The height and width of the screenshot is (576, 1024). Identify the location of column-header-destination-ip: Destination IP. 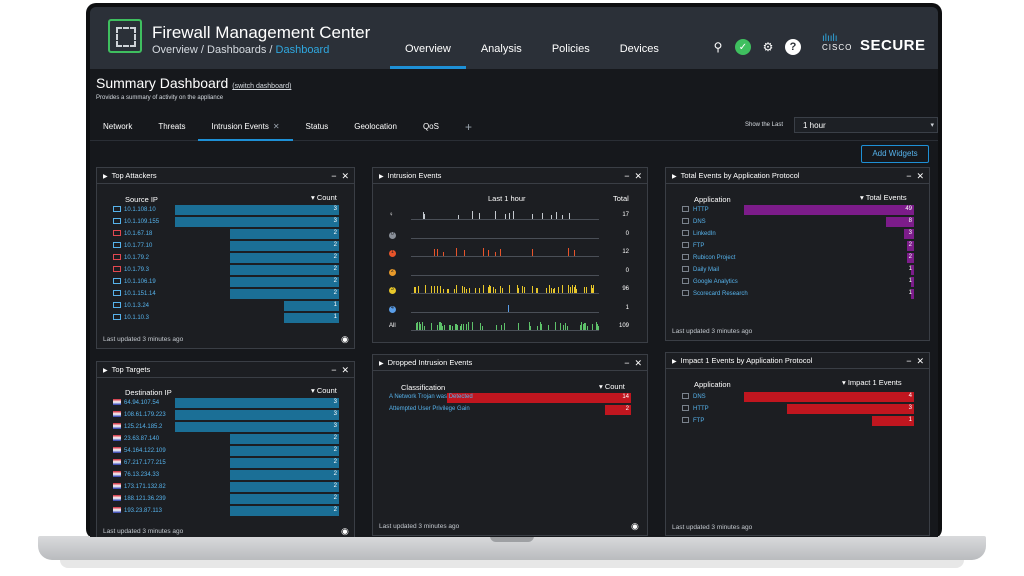
(148, 392).